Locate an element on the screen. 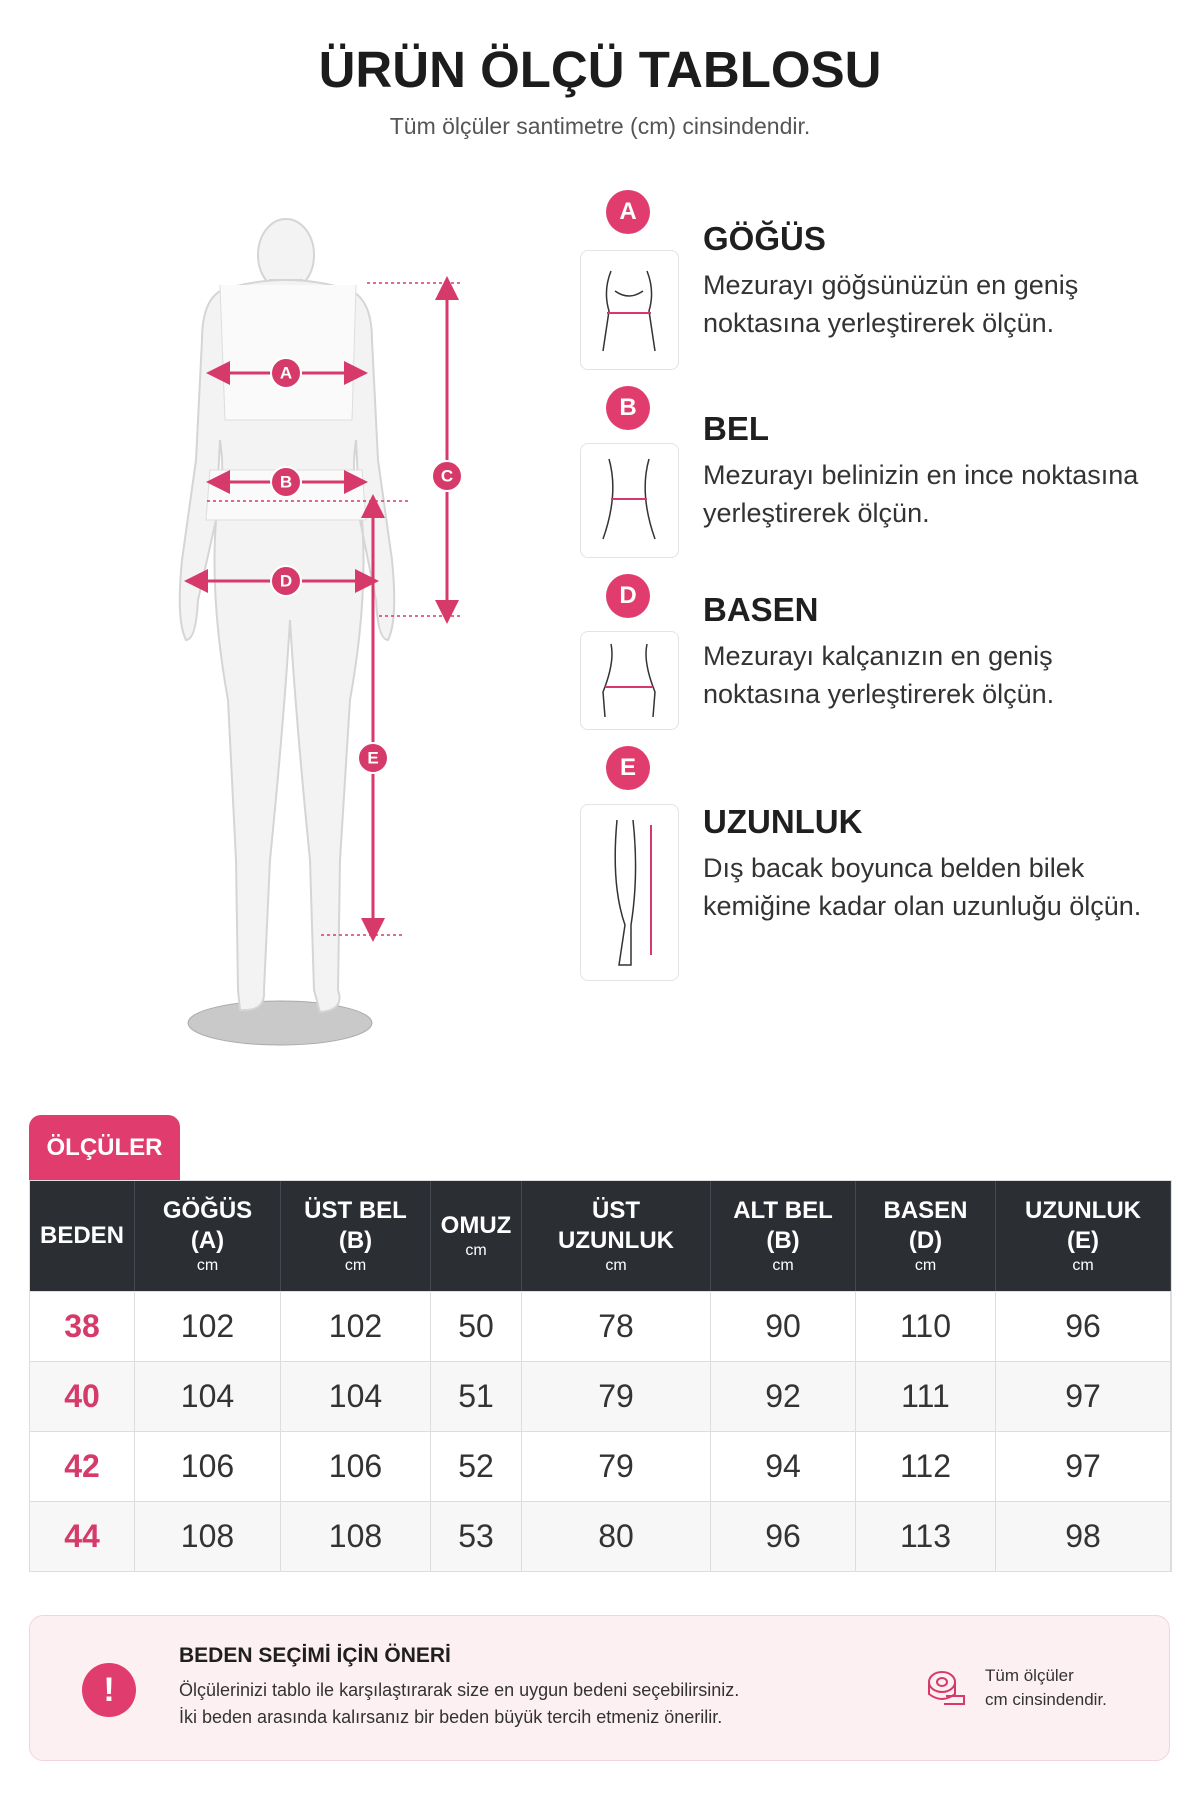  figure-label: E is located at coordinates (372, 758).